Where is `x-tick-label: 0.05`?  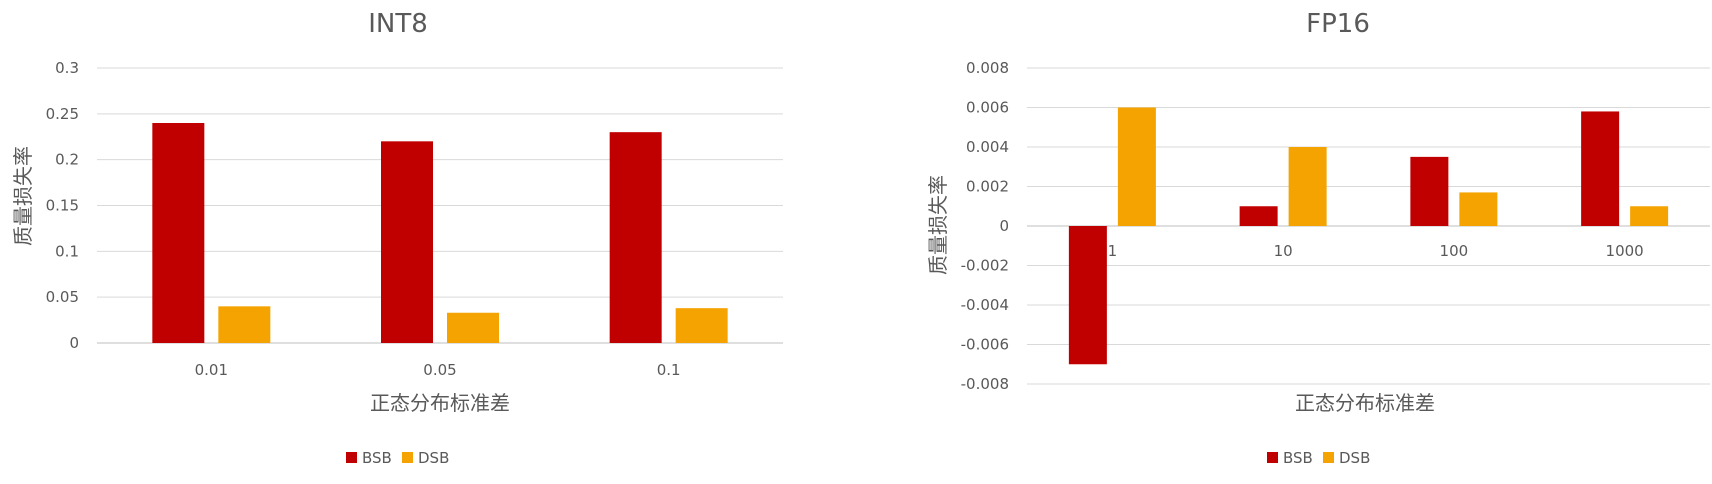 x-tick-label: 0.05 is located at coordinates (439, 370).